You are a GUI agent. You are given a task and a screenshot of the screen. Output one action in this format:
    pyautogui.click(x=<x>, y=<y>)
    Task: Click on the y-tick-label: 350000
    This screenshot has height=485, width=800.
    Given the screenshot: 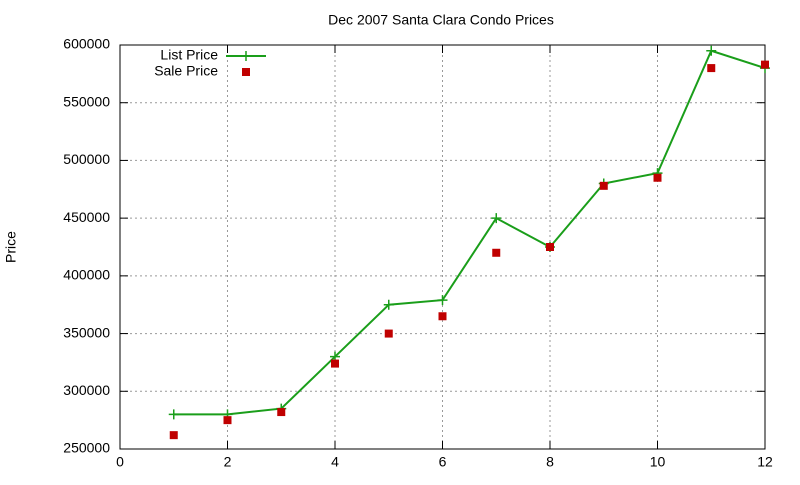 What is the action you would take?
    pyautogui.click(x=86, y=332)
    